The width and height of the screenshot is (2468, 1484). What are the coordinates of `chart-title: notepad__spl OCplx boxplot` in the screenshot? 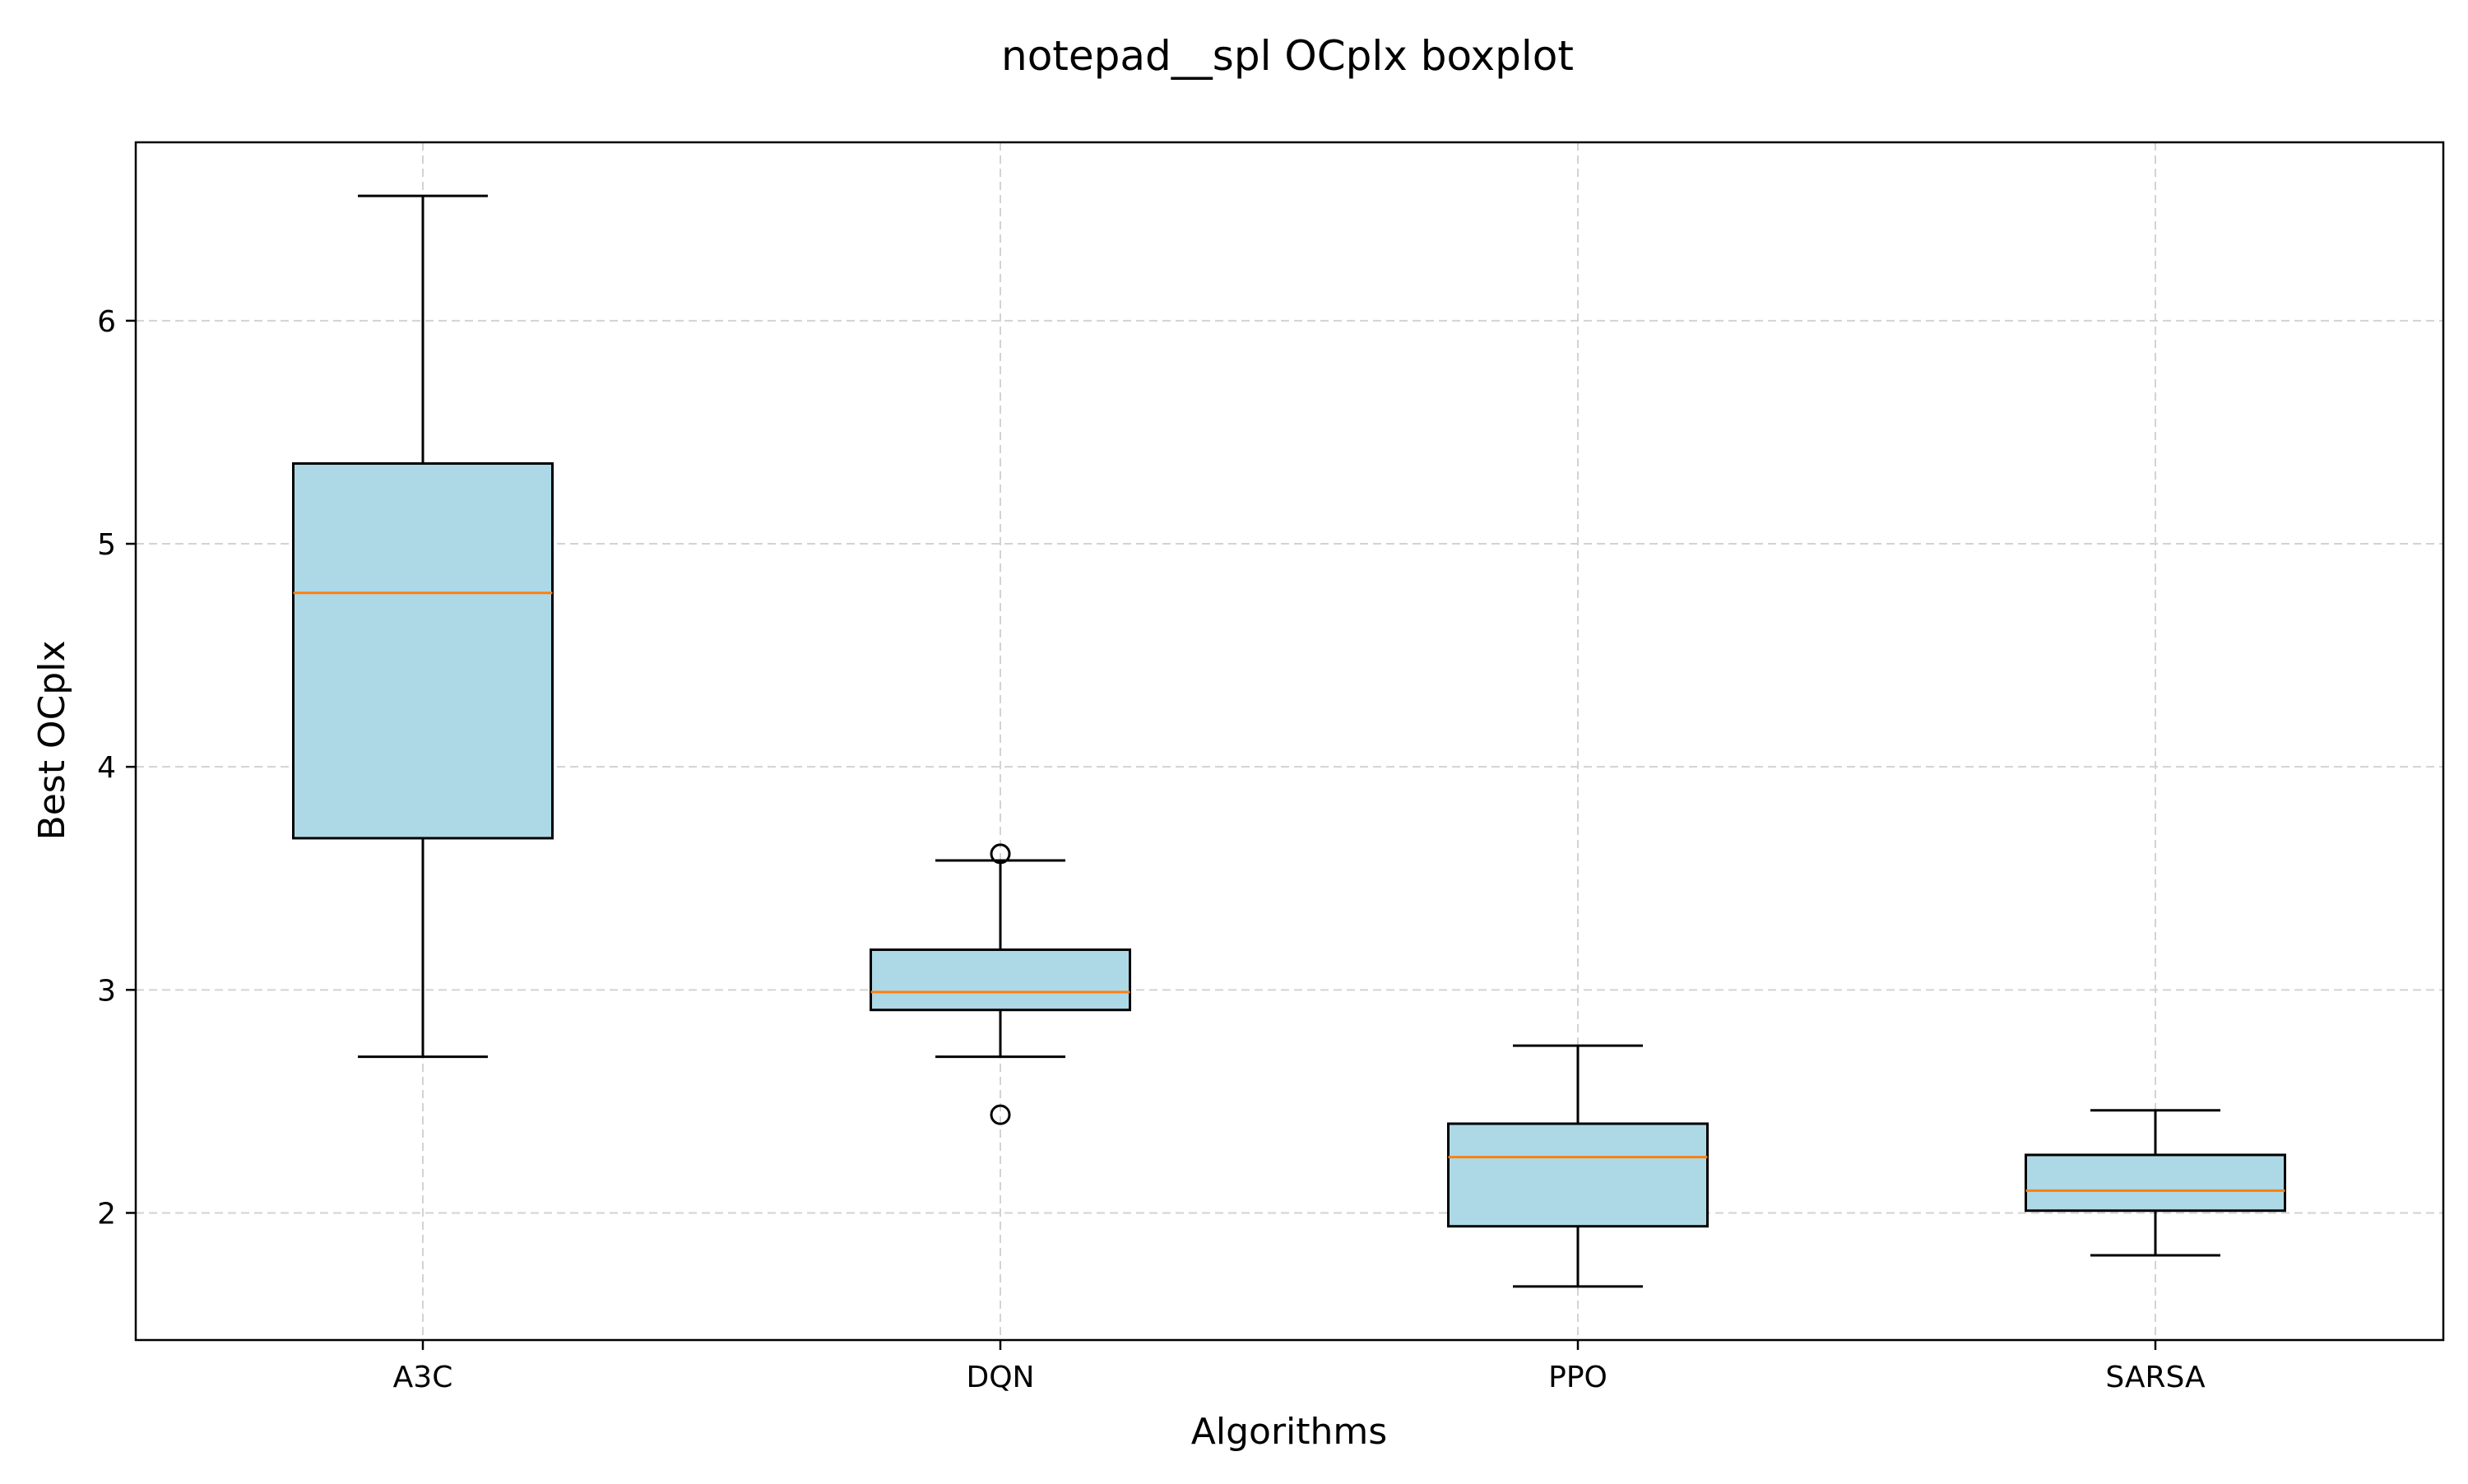 It's located at (1287, 56).